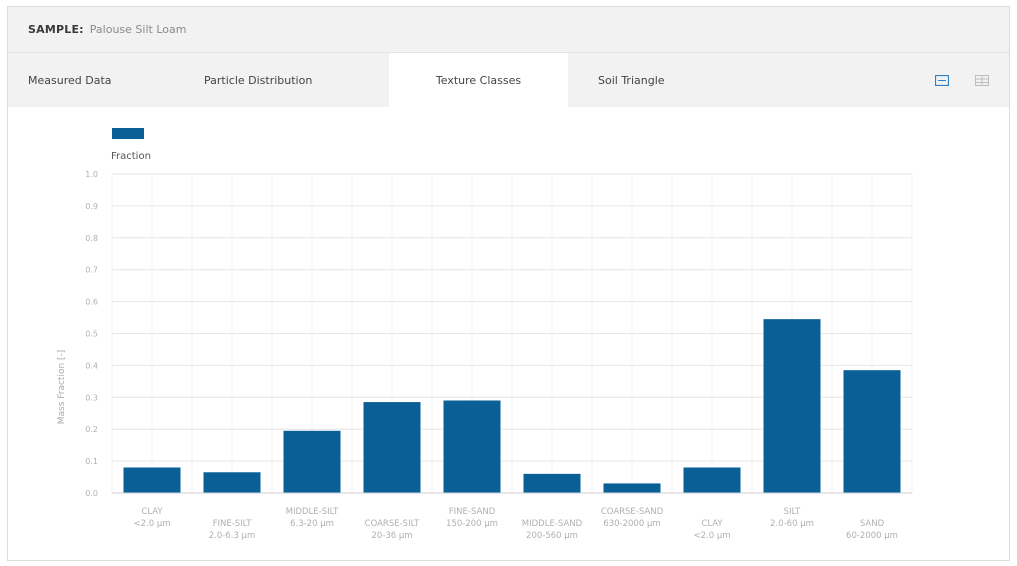  I want to click on tab-measured-data: Measured Data, so click(92, 80).